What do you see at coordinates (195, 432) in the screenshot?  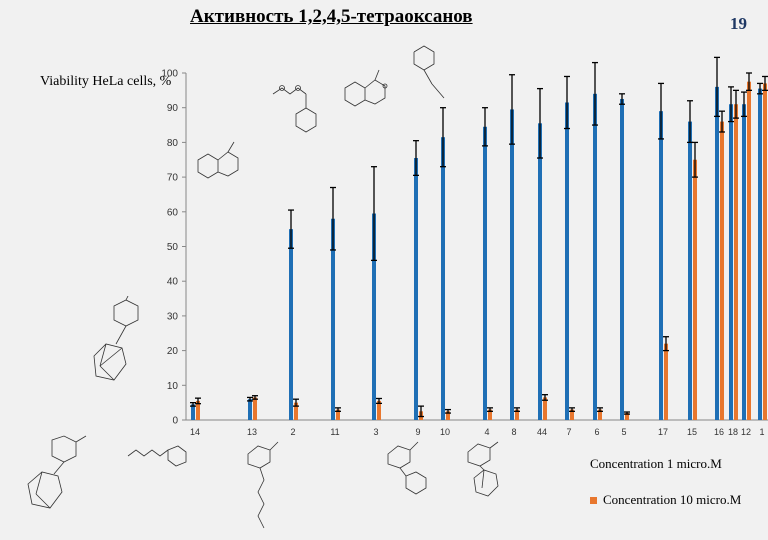 I see `x-tick-label: 14` at bounding box center [195, 432].